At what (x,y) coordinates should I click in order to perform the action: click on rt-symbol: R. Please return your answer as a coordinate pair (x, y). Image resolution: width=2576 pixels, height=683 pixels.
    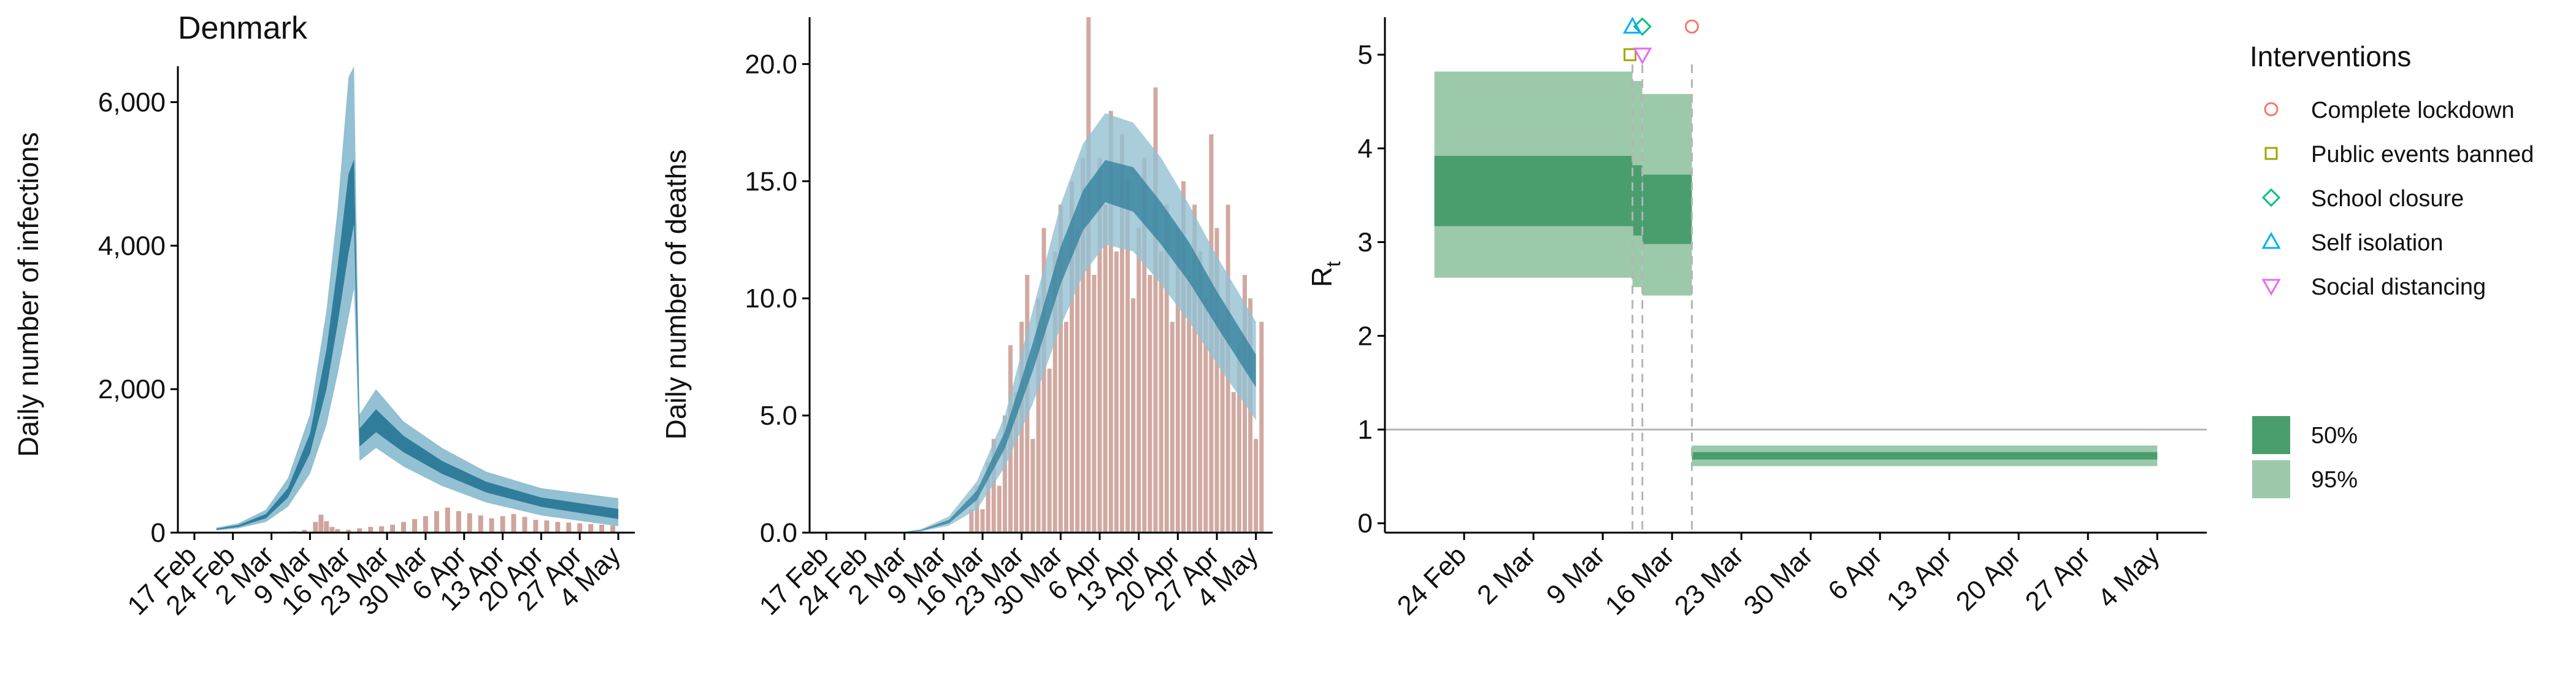
    Looking at the image, I should click on (1322, 277).